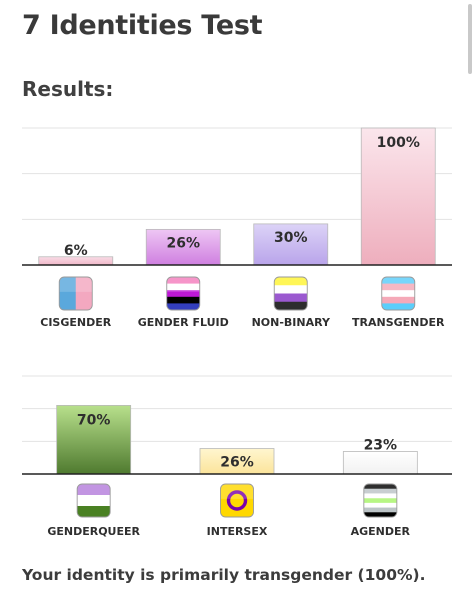  I want to click on page-title: 7 Identities Test, so click(142, 25).